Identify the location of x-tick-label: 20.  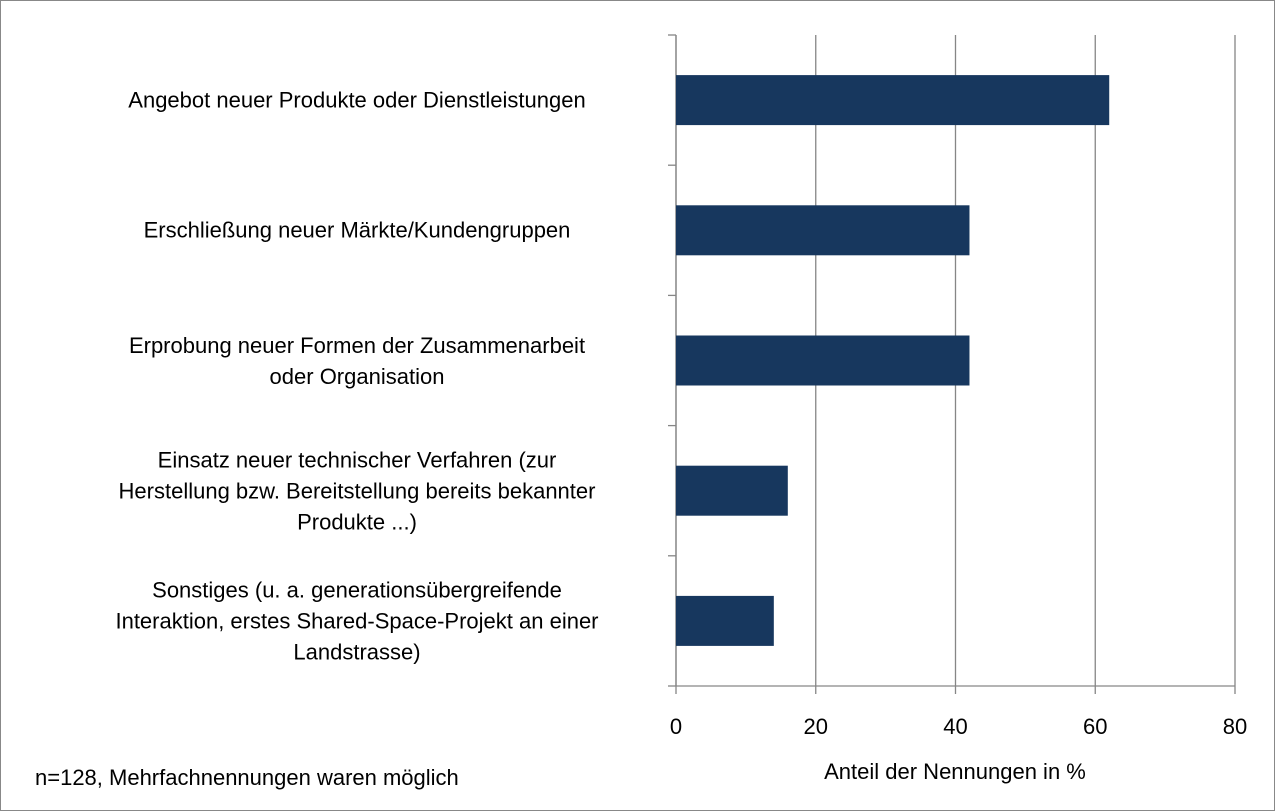
(816, 726).